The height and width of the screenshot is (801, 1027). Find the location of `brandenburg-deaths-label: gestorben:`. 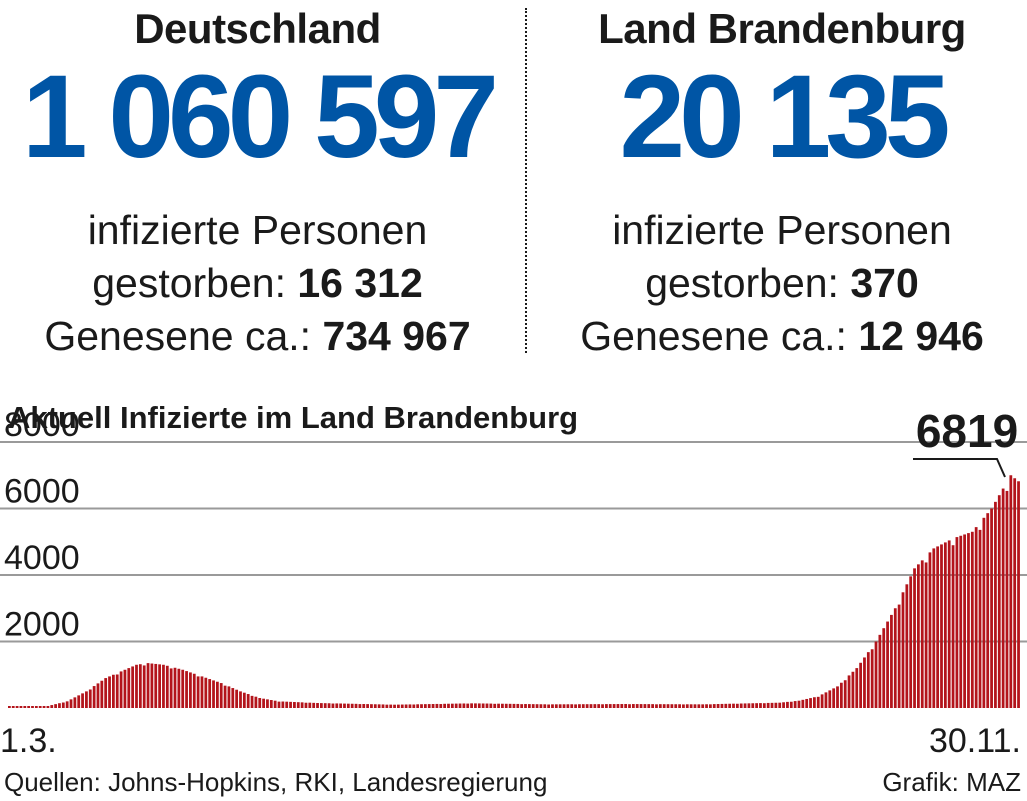

brandenburg-deaths-label: gestorben: is located at coordinates (742, 283).